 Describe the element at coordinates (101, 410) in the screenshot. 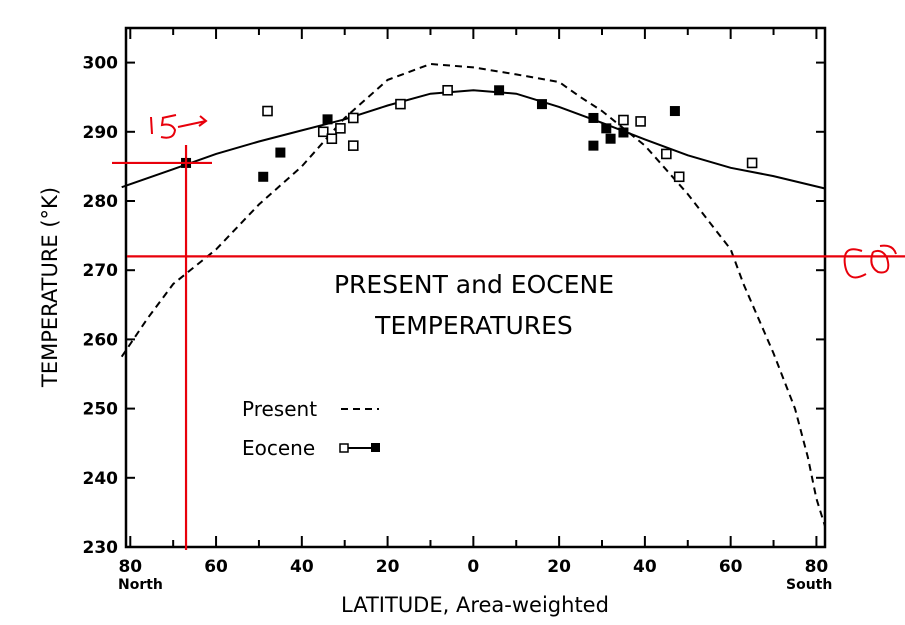

I see `y-tick-label: 250` at that location.